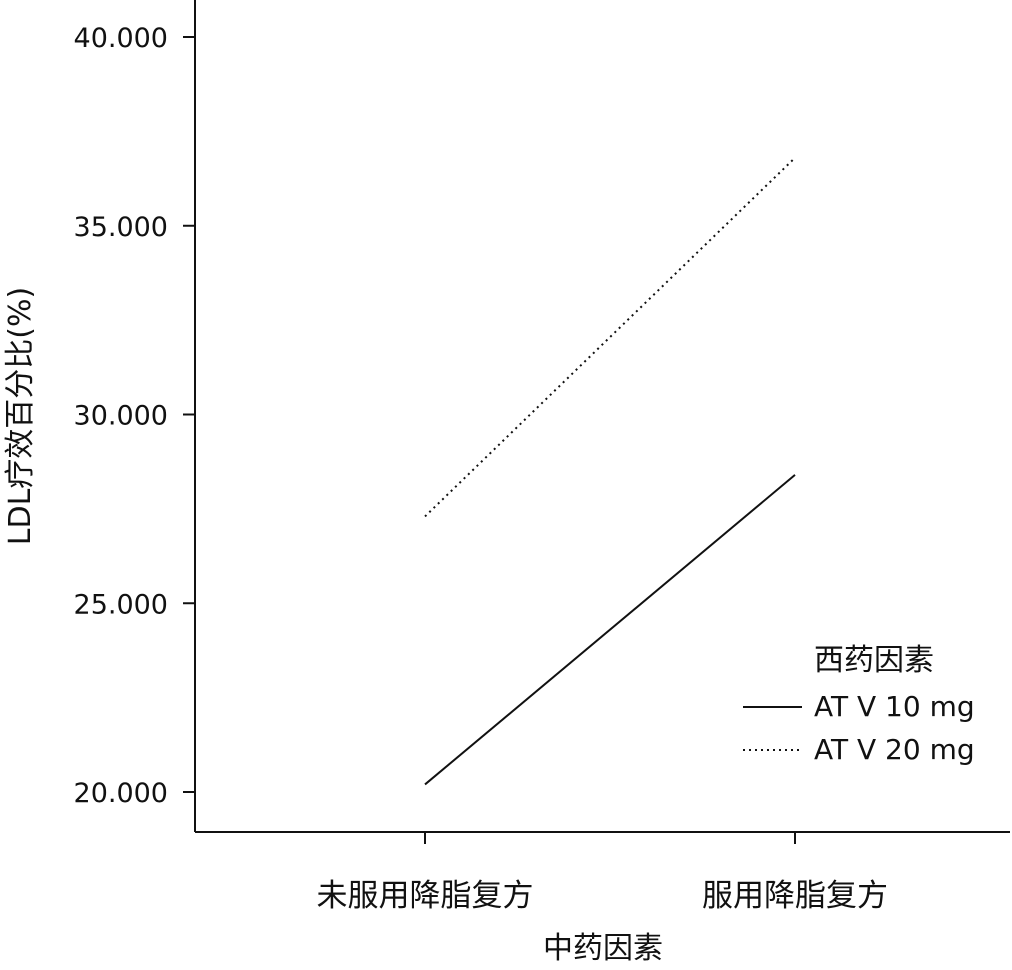 The width and height of the screenshot is (1012, 970). Describe the element at coordinates (874, 660) in the screenshot. I see `legend-title: 西药因素` at that location.